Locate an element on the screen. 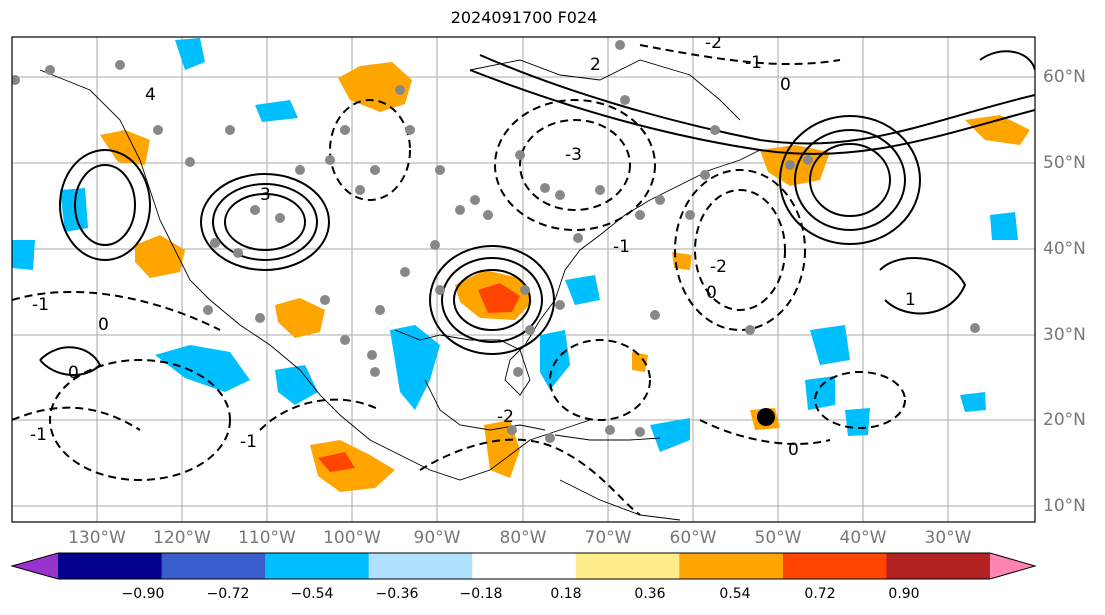 This screenshot has height=615, width=1105. lon-label: 100°W is located at coordinates (352, 538).